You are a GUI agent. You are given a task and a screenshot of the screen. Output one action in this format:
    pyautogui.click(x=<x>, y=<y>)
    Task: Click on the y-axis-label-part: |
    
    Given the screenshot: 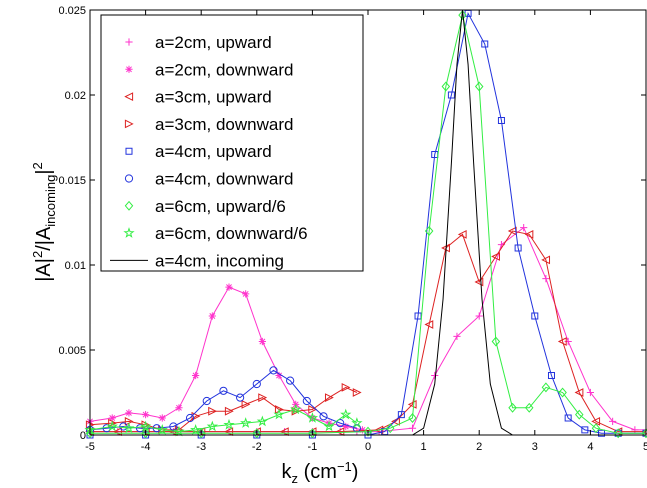 What is the action you would take?
    pyautogui.click(x=44, y=171)
    